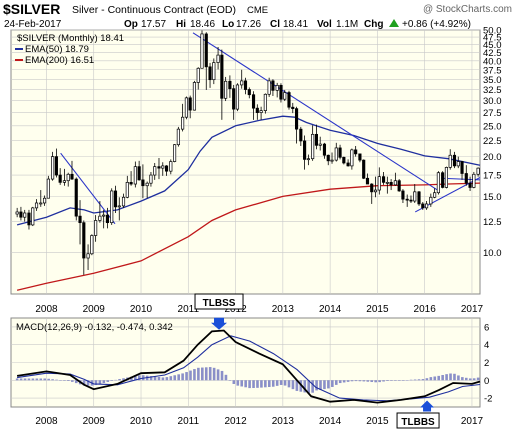 This screenshot has width=520, height=429. Describe the element at coordinates (88, 188) in the screenshot. I see `trend-line` at that location.